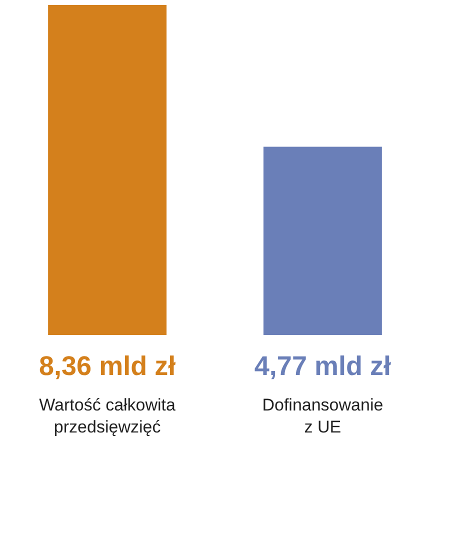 This screenshot has width=465, height=537. I want to click on data-label: 4,77 mld zł, so click(323, 366).